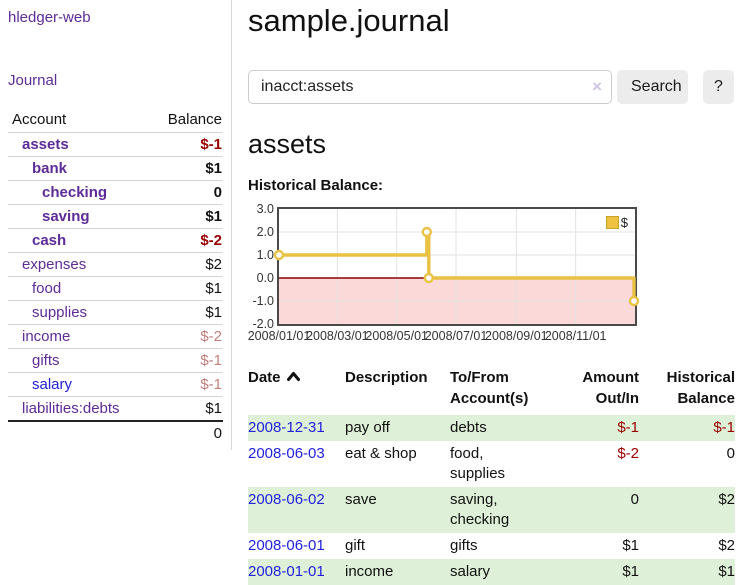  I want to click on search-form: × Search ?, so click(491, 87).